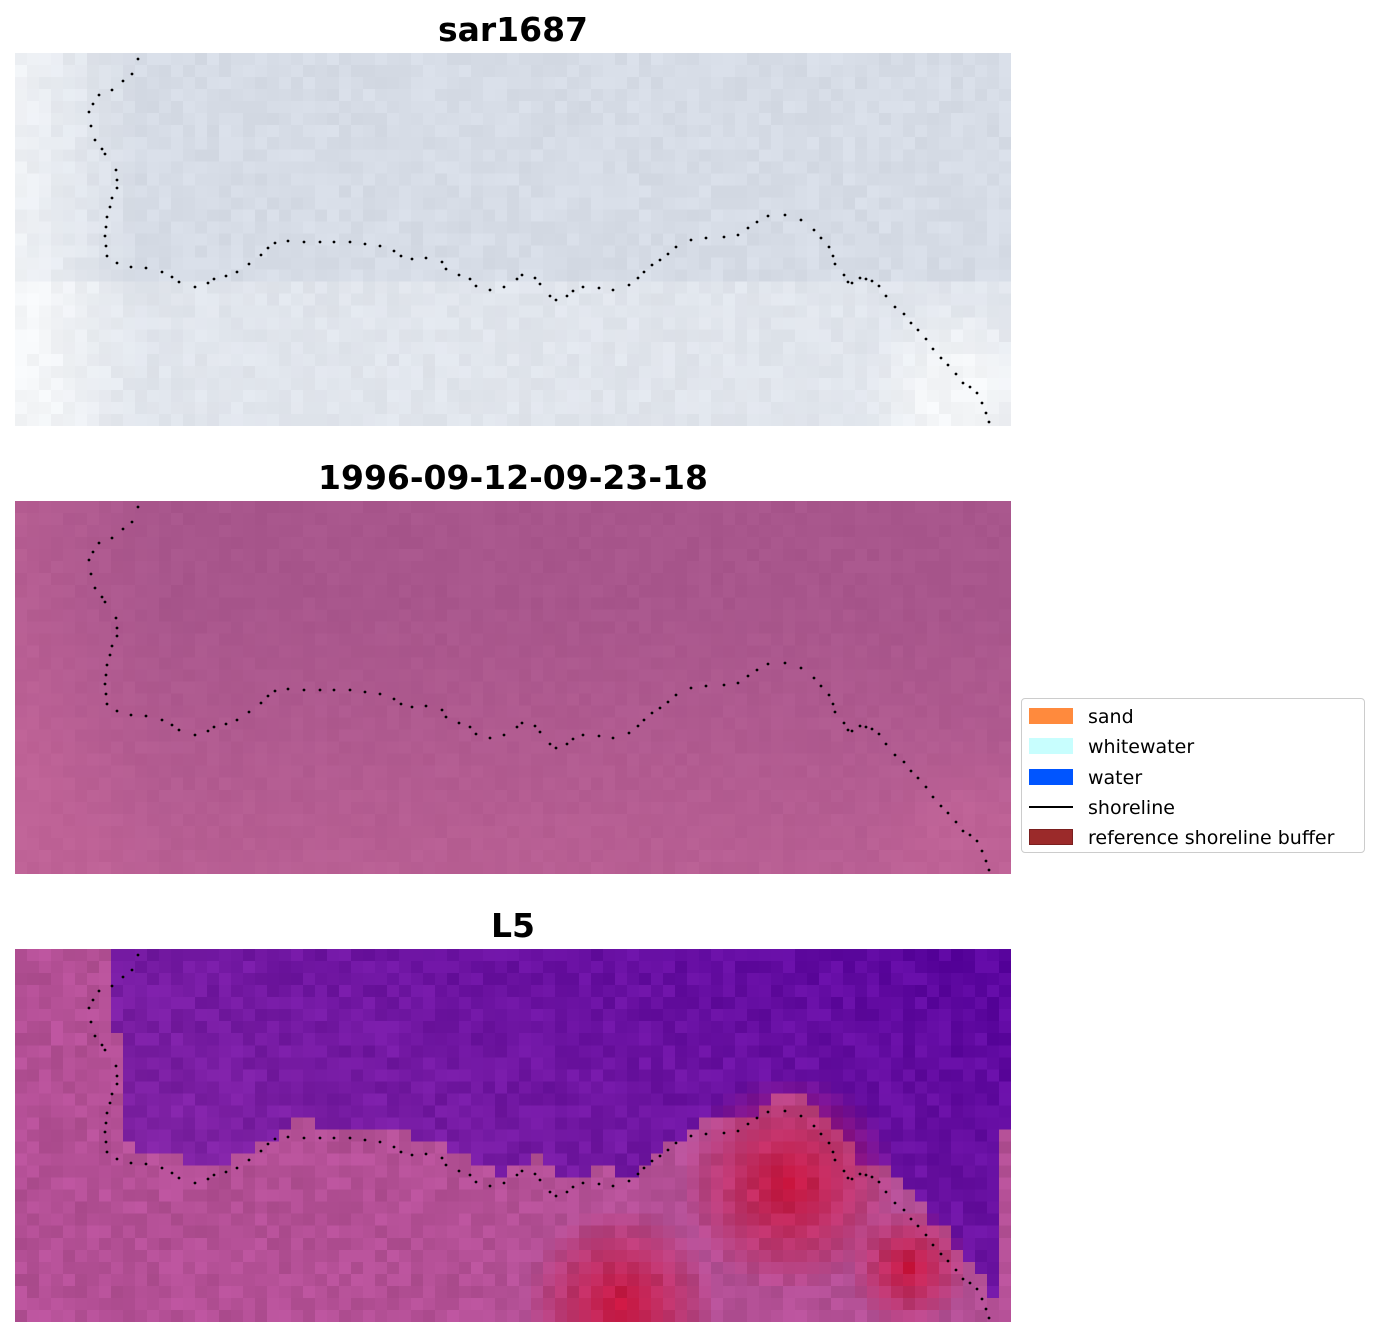 The image size is (1381, 1337). What do you see at coordinates (1195, 746) in the screenshot?
I see `legend-item-whitewater: whitewater` at bounding box center [1195, 746].